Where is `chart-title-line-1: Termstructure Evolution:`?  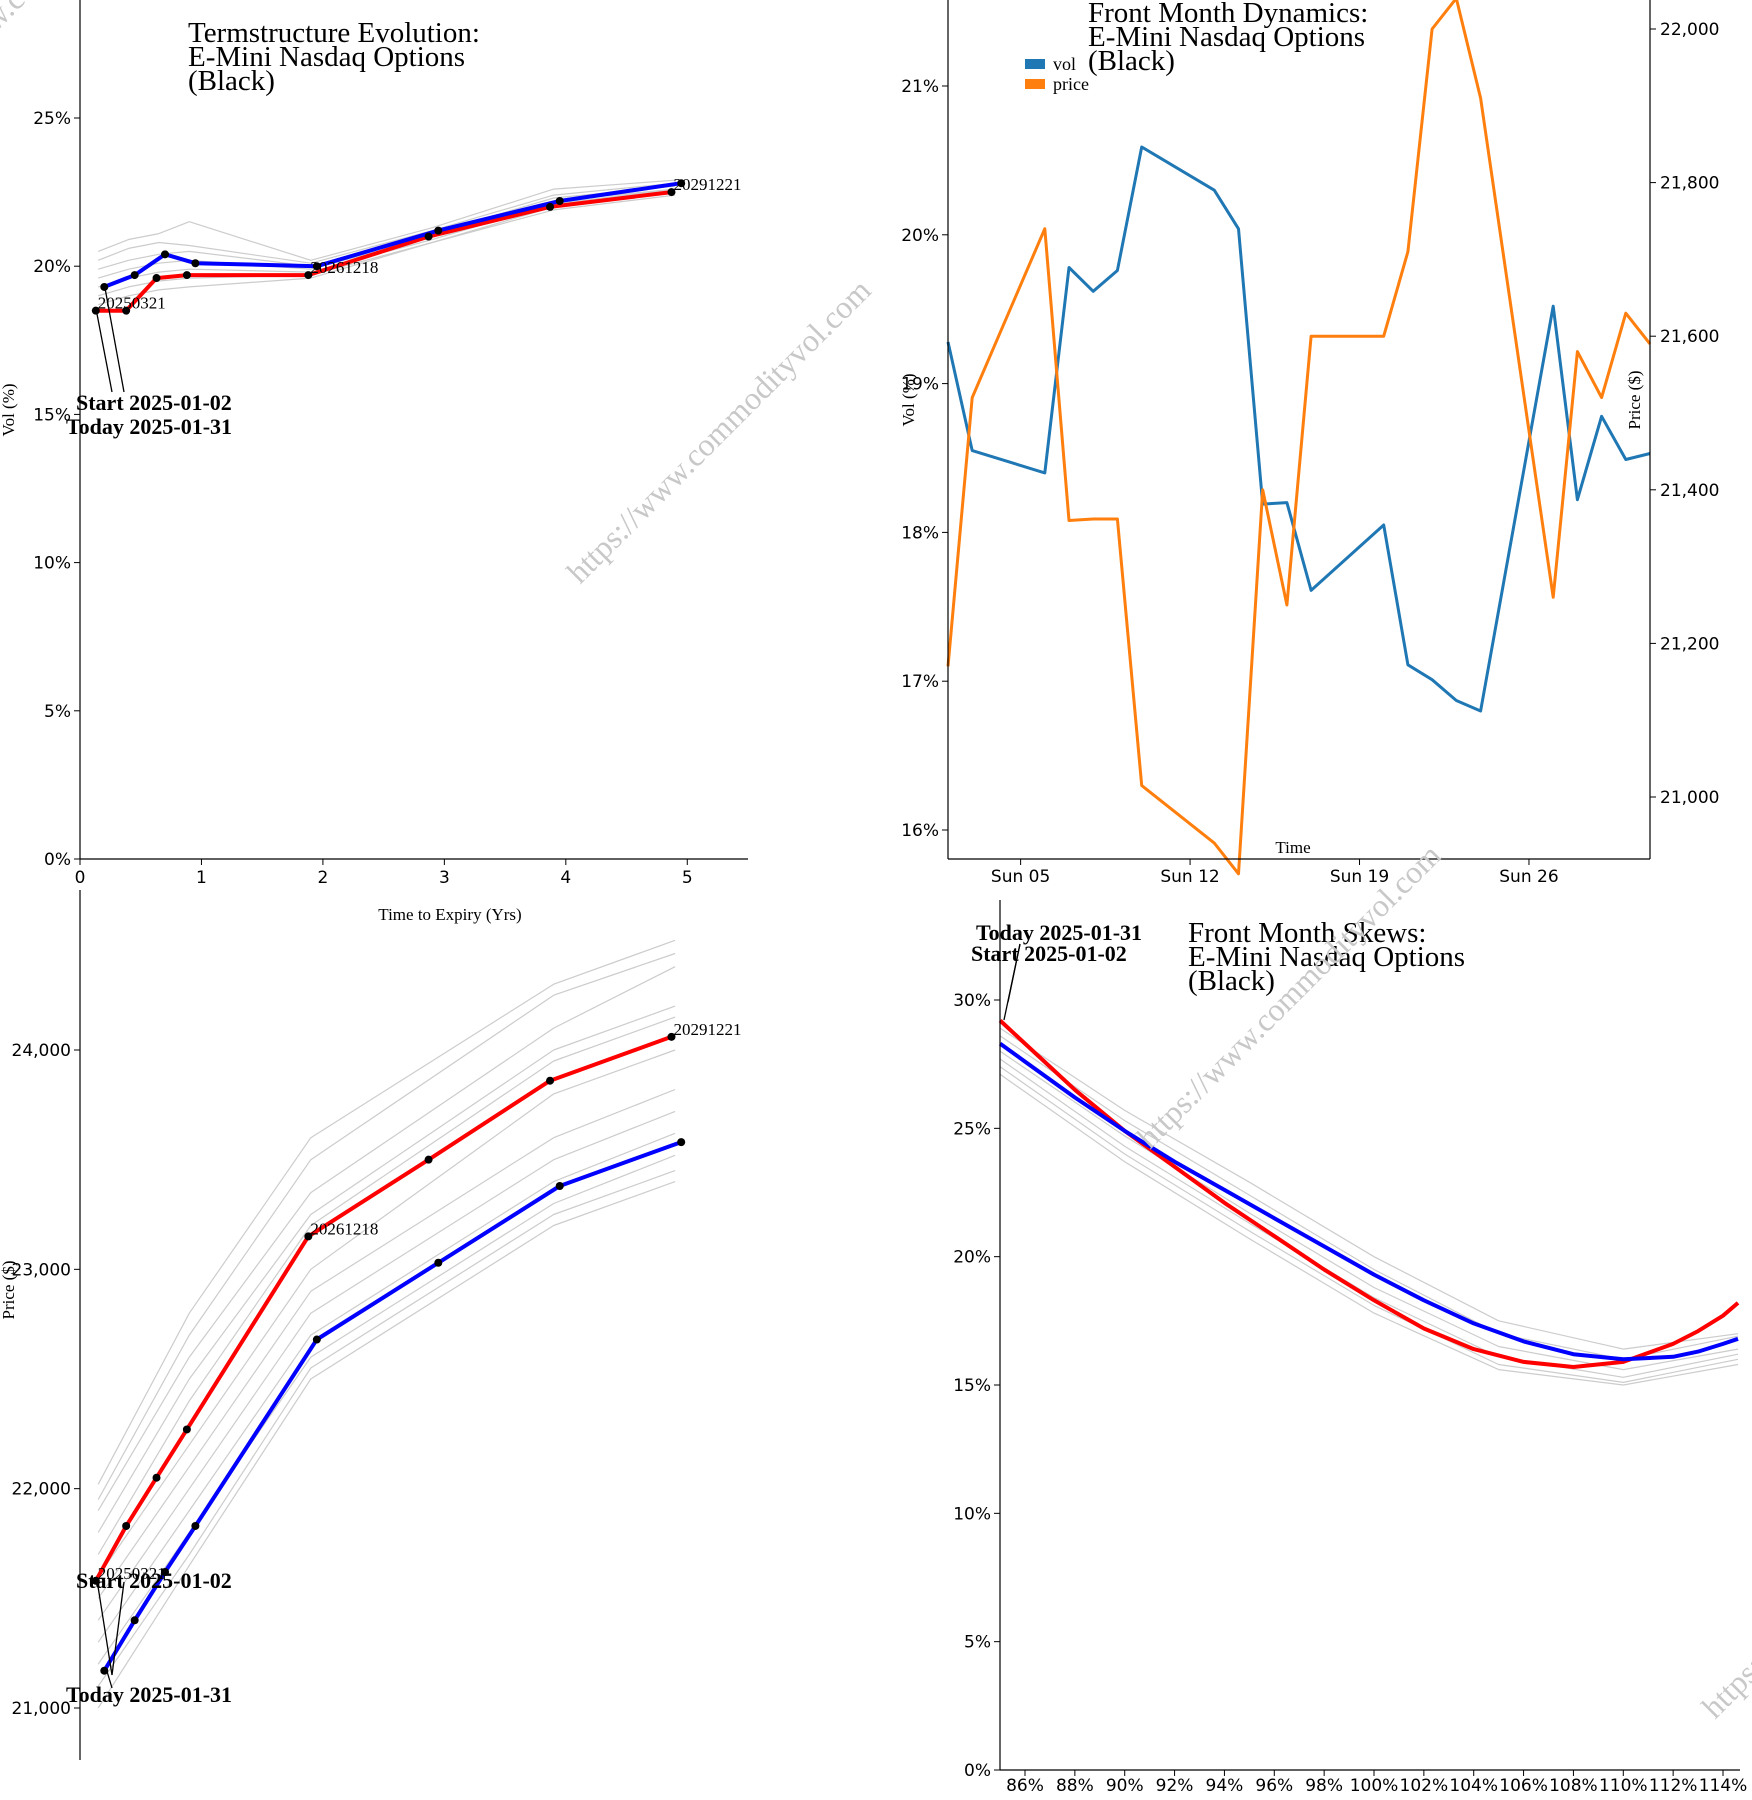 chart-title-line-1: Termstructure Evolution: is located at coordinates (334, 33).